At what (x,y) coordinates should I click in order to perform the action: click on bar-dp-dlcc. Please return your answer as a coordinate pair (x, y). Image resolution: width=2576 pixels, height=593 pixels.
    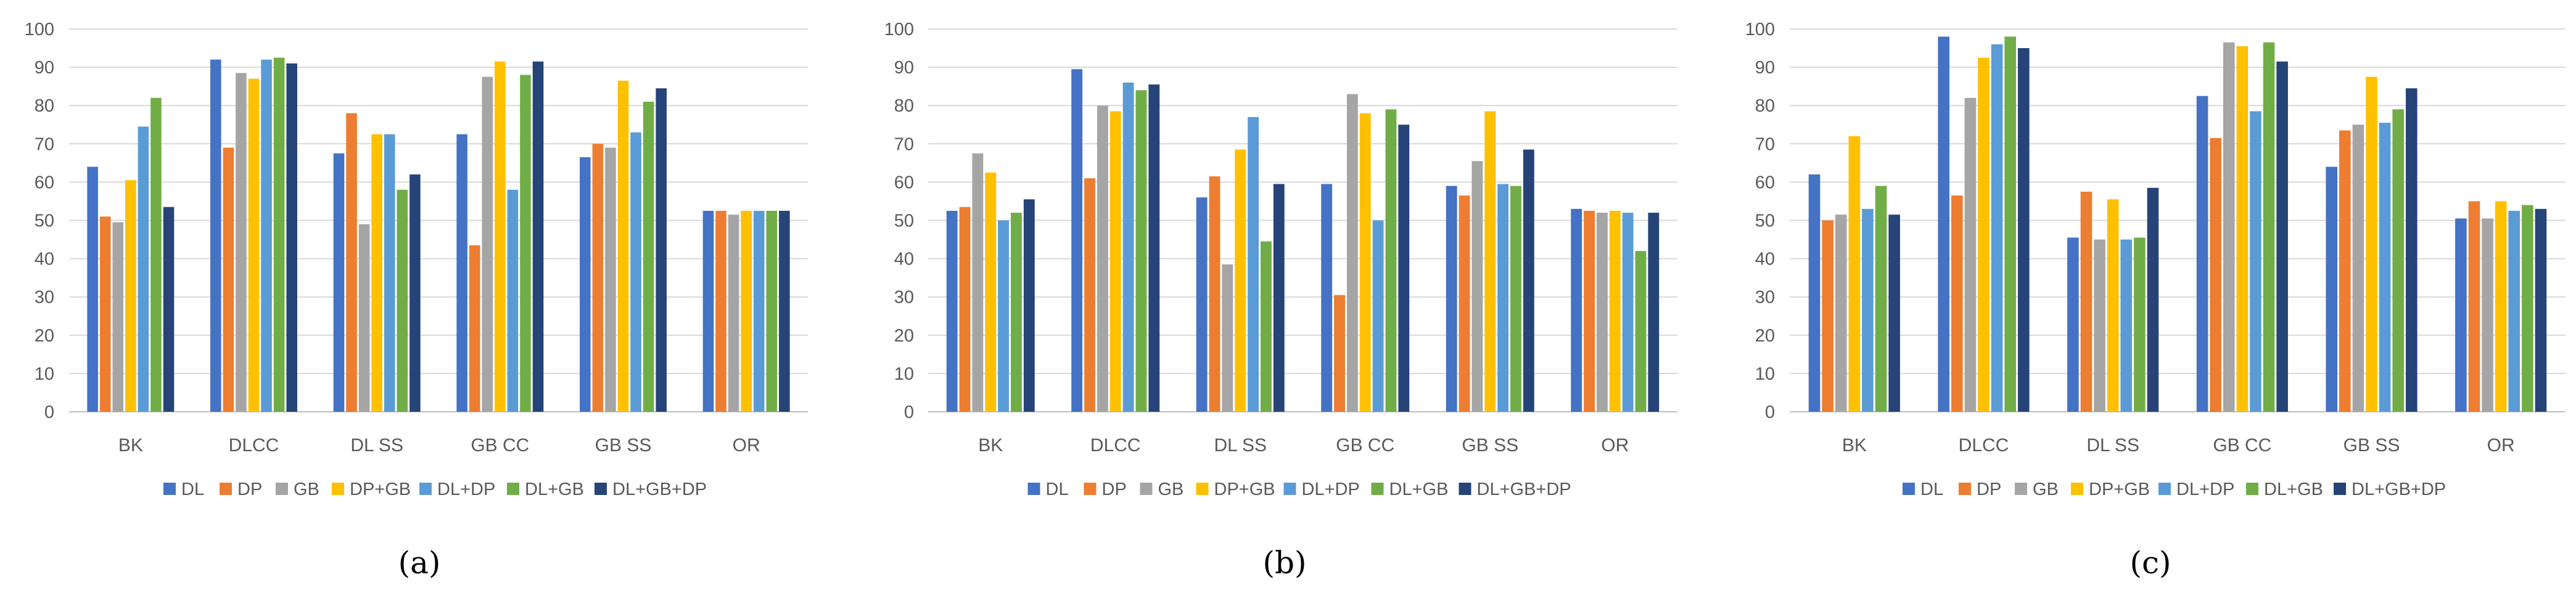
    Looking at the image, I should click on (1089, 295).